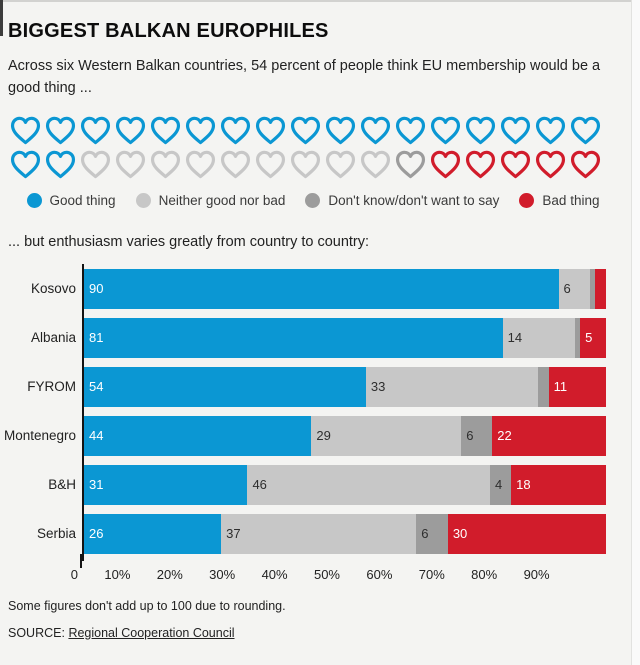 The width and height of the screenshot is (640, 665). I want to click on segment-value: 33, so click(378, 387).